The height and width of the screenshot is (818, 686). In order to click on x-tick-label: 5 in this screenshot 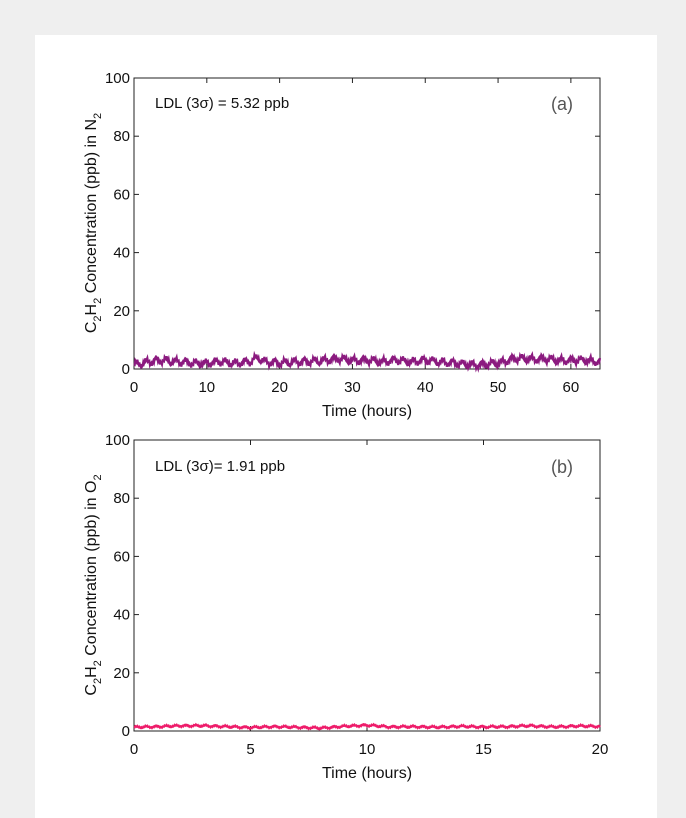, I will do `click(250, 749)`.